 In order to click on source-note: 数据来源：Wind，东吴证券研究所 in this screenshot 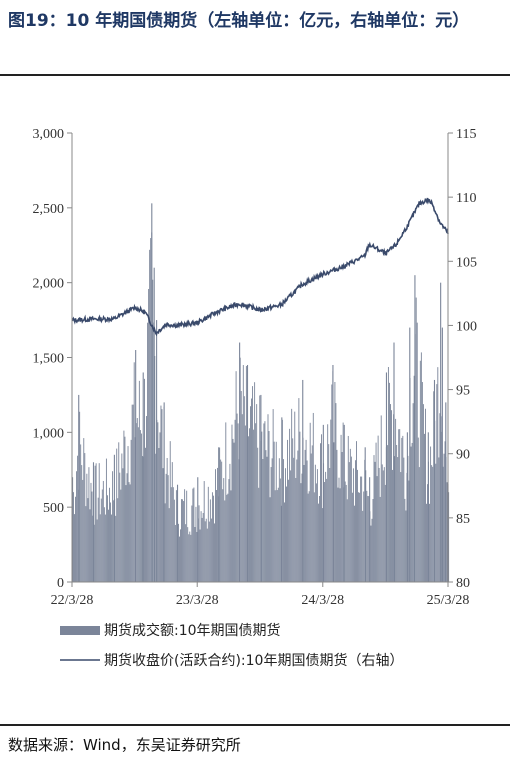, I will do `click(124, 745)`.